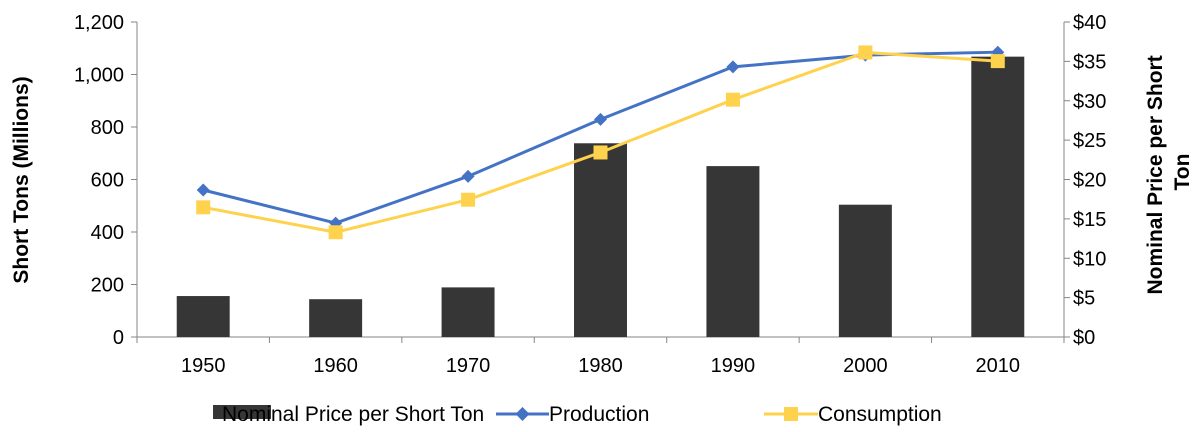  I want to click on right-axis-tick-label: $40, so click(1089, 23).